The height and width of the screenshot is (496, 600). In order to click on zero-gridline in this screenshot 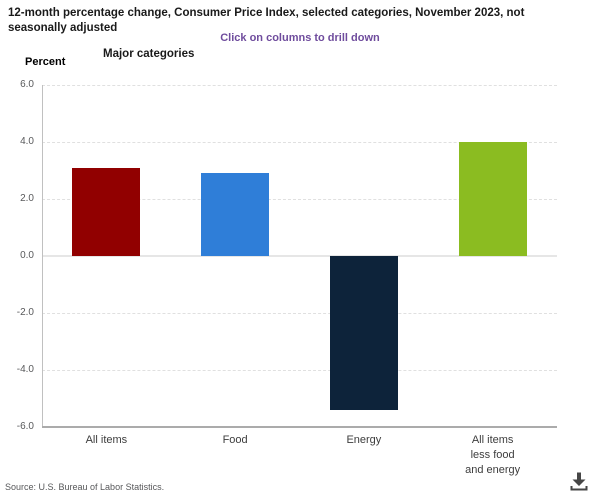, I will do `click(299, 256)`.